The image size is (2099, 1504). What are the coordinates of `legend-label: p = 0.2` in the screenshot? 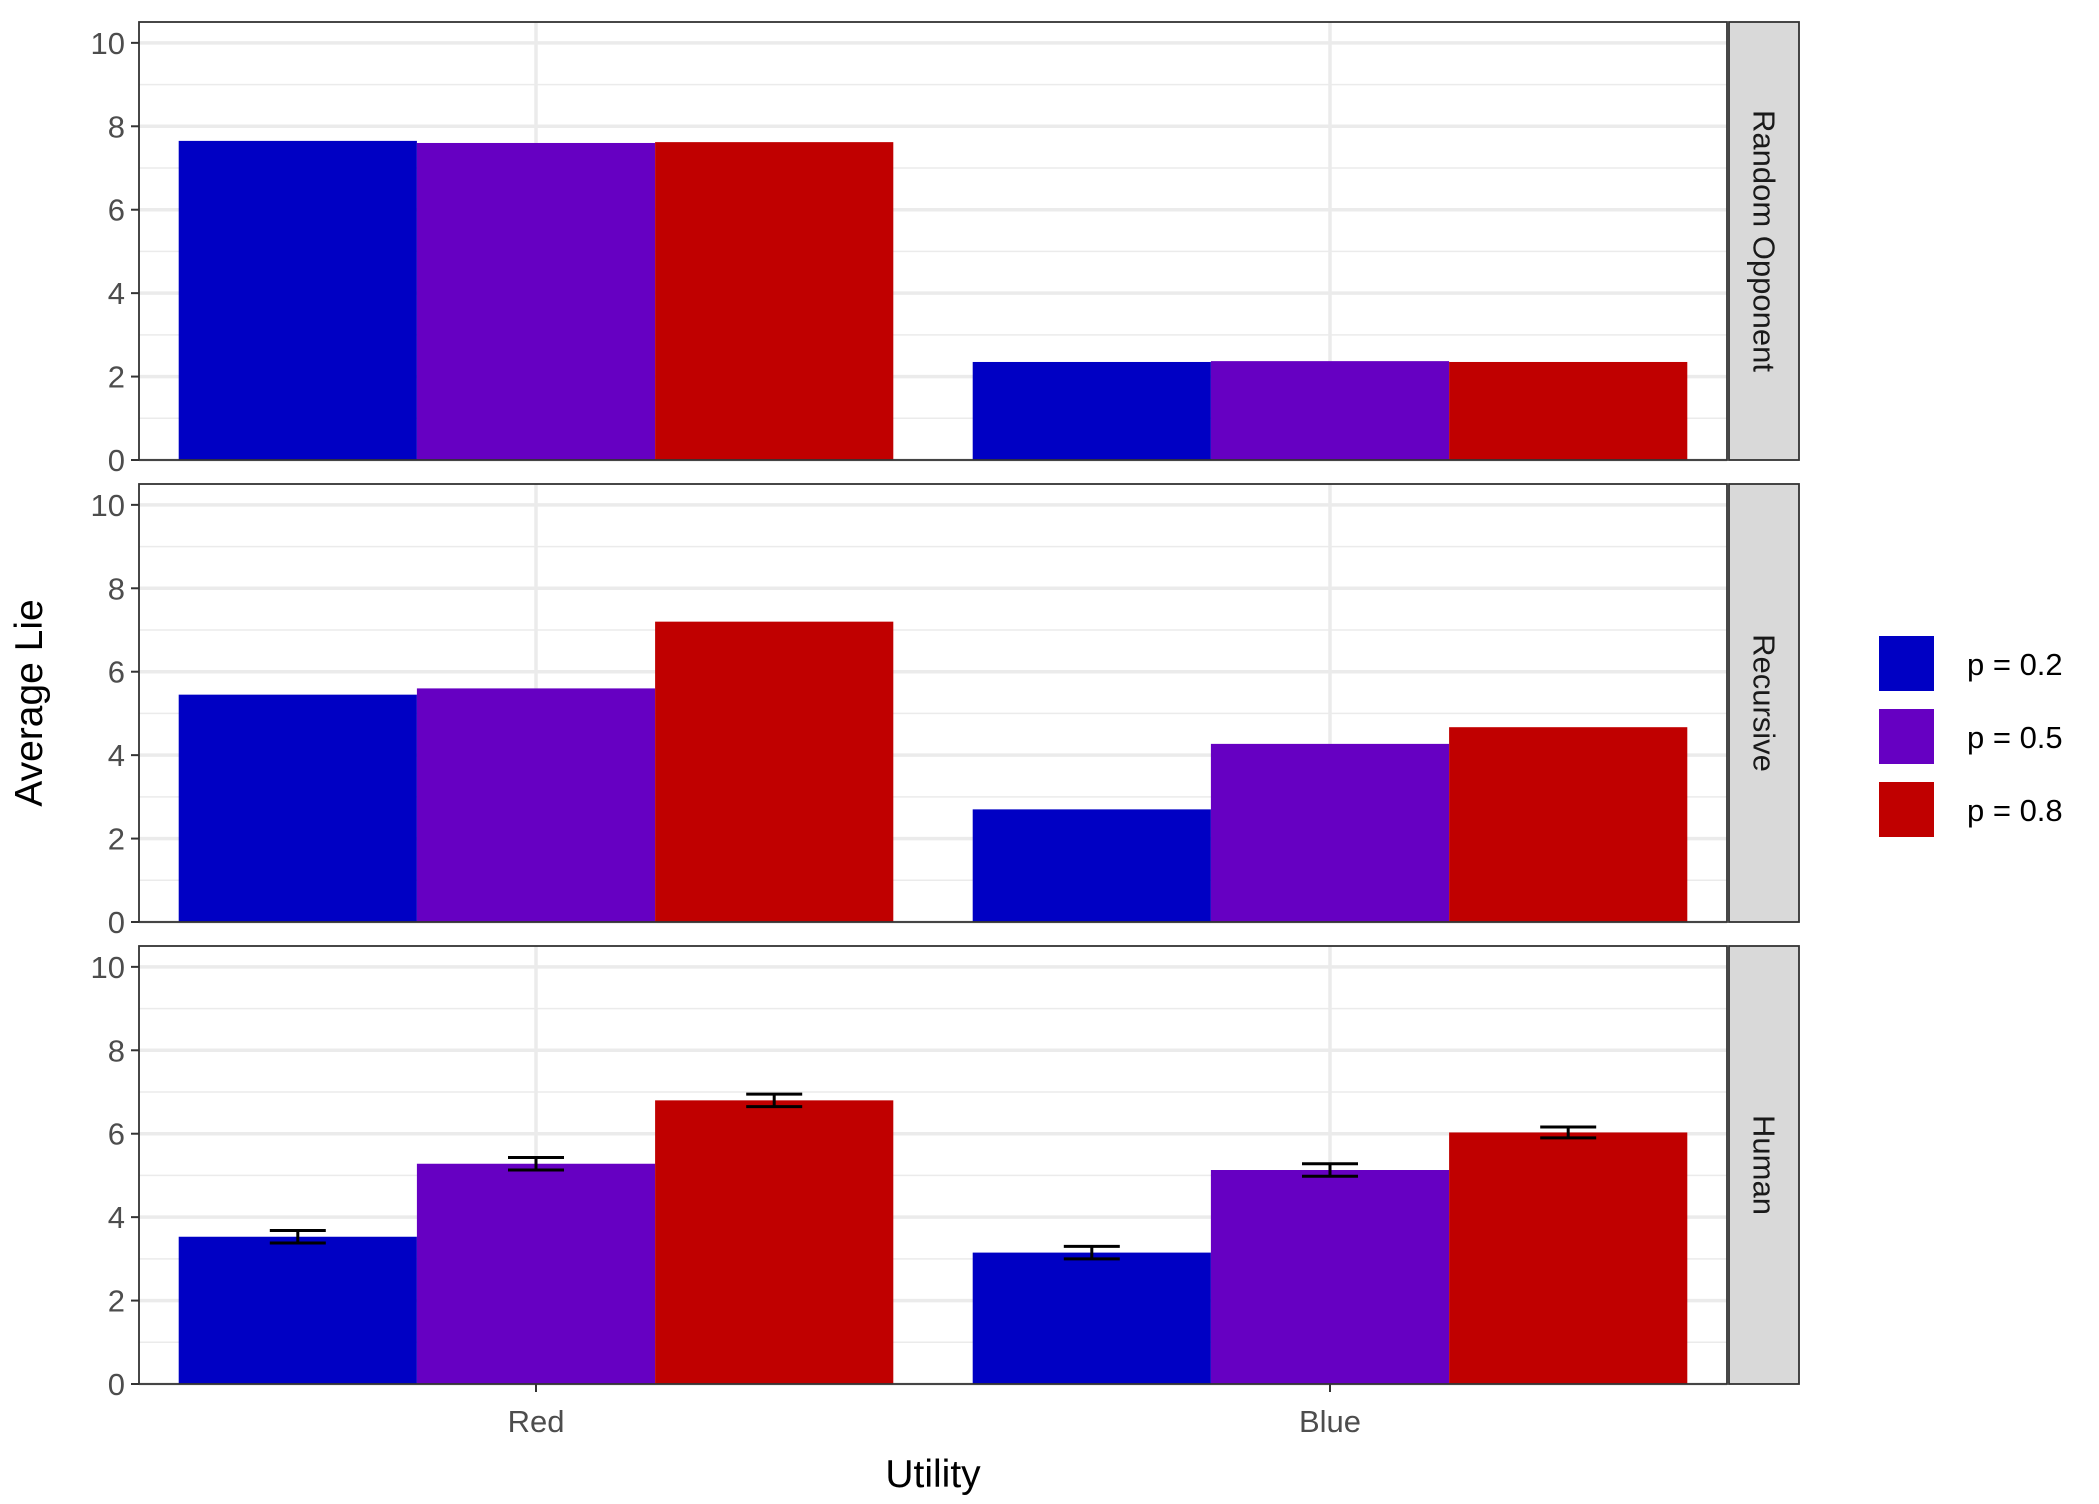 It's located at (2015, 664).